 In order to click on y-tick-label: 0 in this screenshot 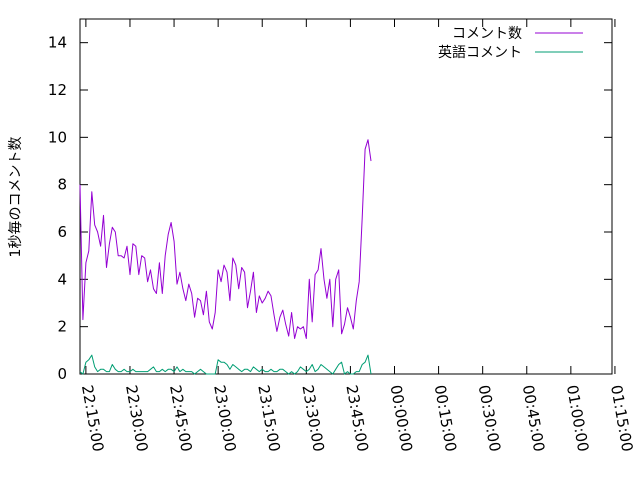, I will do `click(62, 374)`.